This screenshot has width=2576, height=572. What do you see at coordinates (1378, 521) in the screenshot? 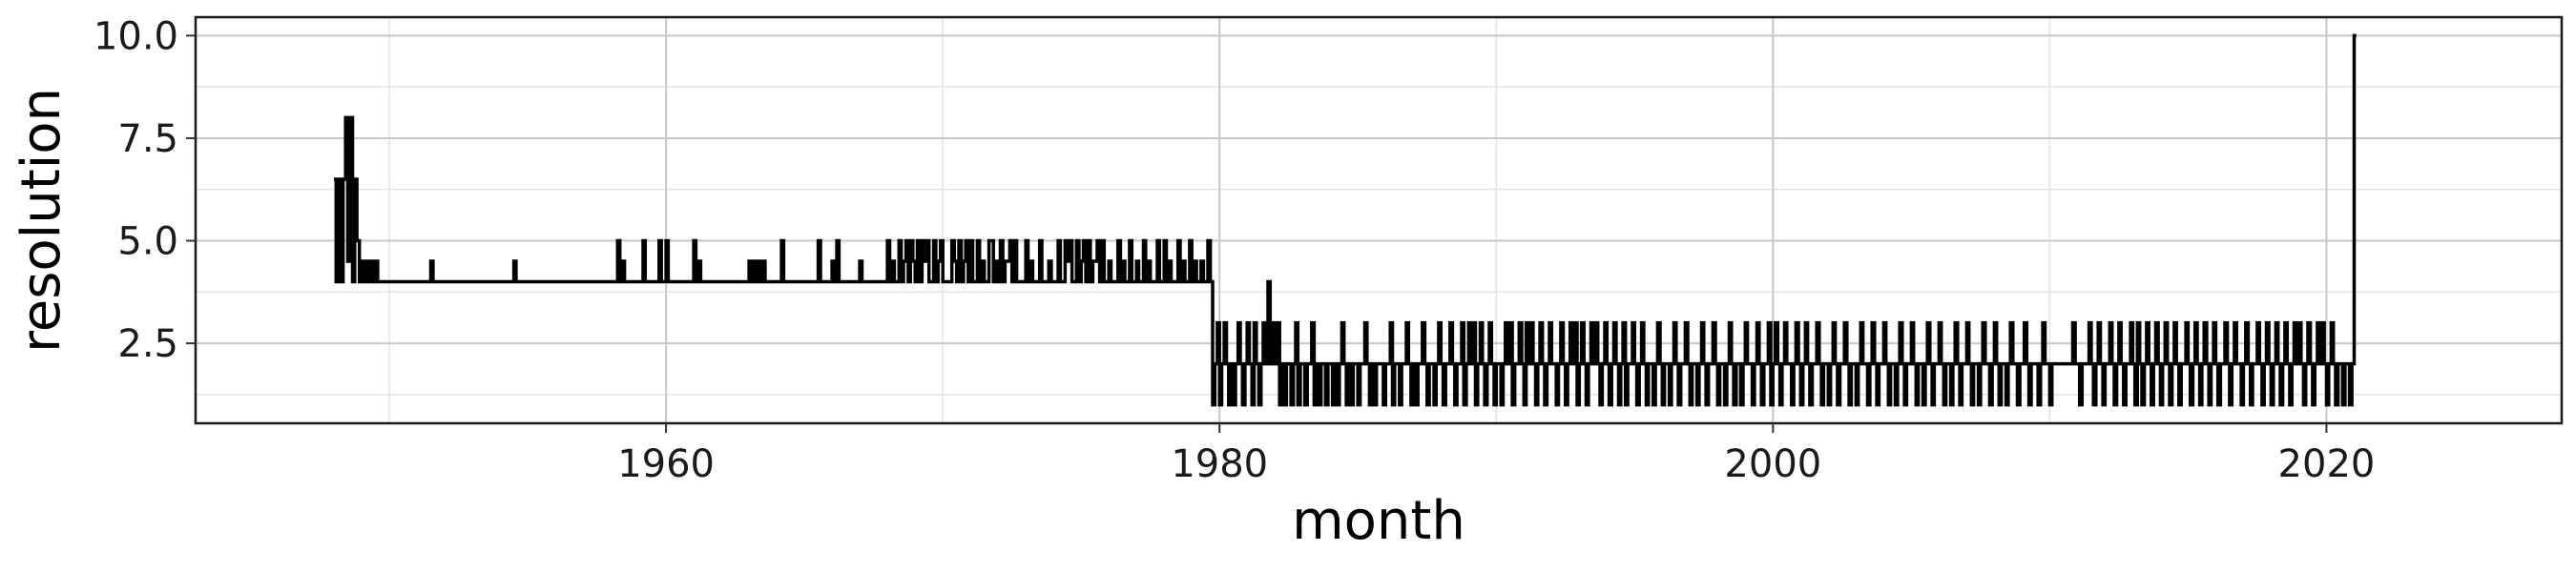
I see `x-axis-title: month` at bounding box center [1378, 521].